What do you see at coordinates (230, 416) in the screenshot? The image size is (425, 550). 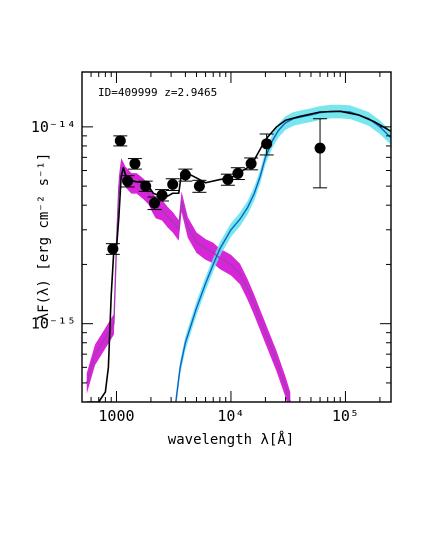 I see `x-tick-label: 10⁴` at bounding box center [230, 416].